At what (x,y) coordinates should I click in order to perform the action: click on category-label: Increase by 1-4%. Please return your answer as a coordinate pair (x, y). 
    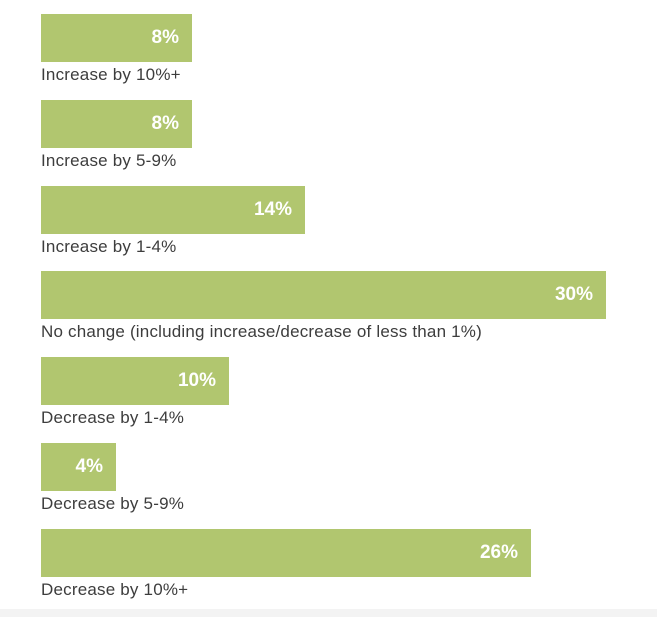
    Looking at the image, I should click on (109, 246).